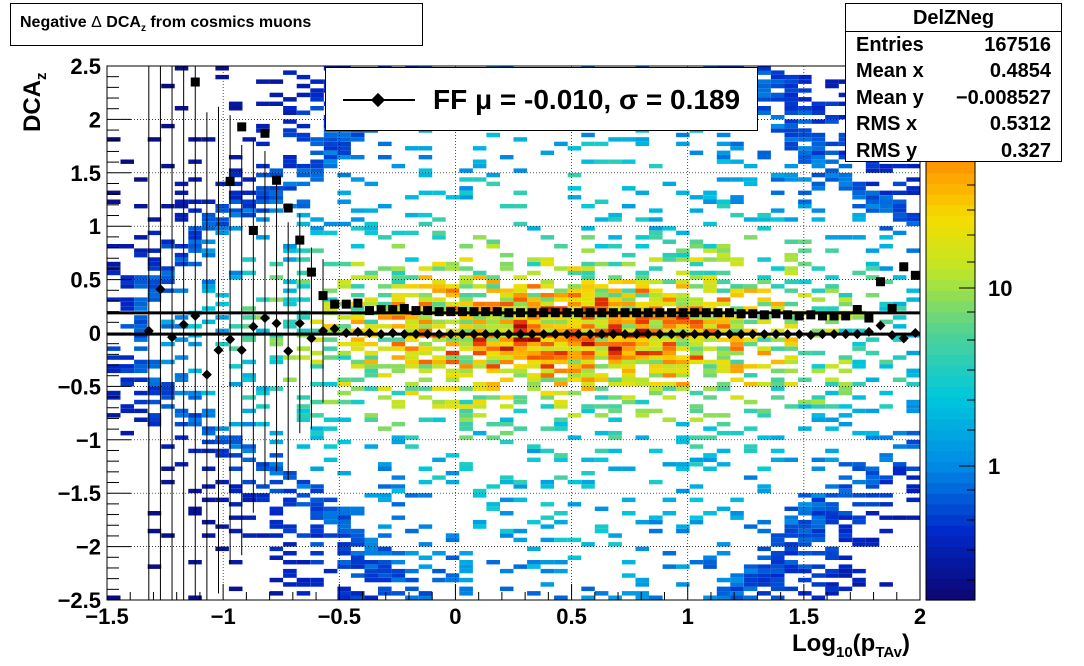  What do you see at coordinates (32, 106) in the screenshot?
I see `y-axis-label-main: DCA` at bounding box center [32, 106].